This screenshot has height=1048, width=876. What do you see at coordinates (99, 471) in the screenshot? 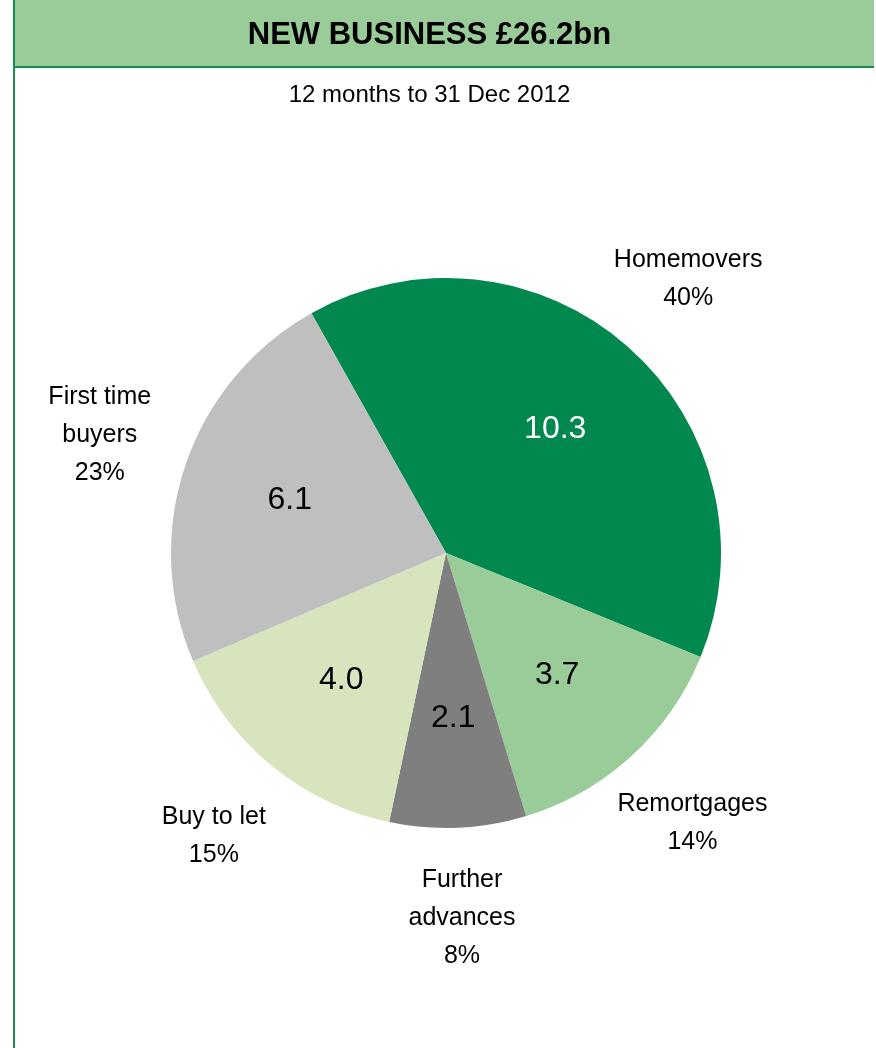
I see `text: 23%` at bounding box center [99, 471].